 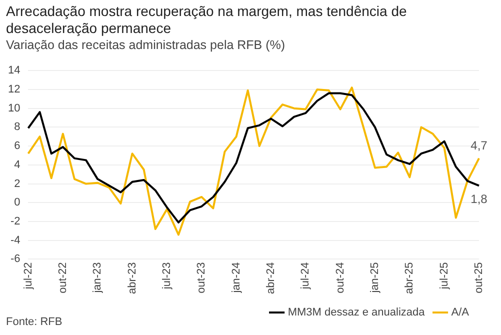 What do you see at coordinates (15, 240) in the screenshot?
I see `y-tick-label: -4` at bounding box center [15, 240].